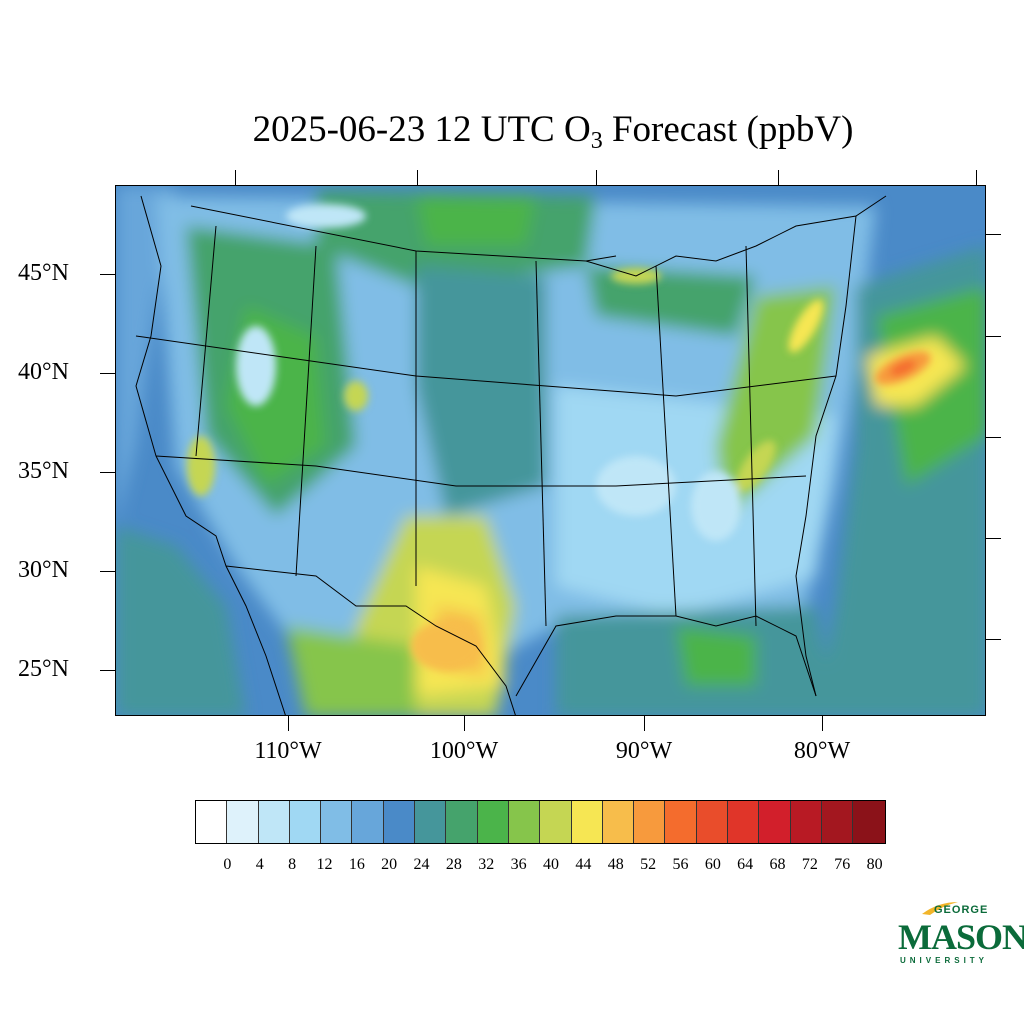  I want to click on map-title: 2025-06-23 12 UTC O3 Forecast (ppbV), so click(512, 131).